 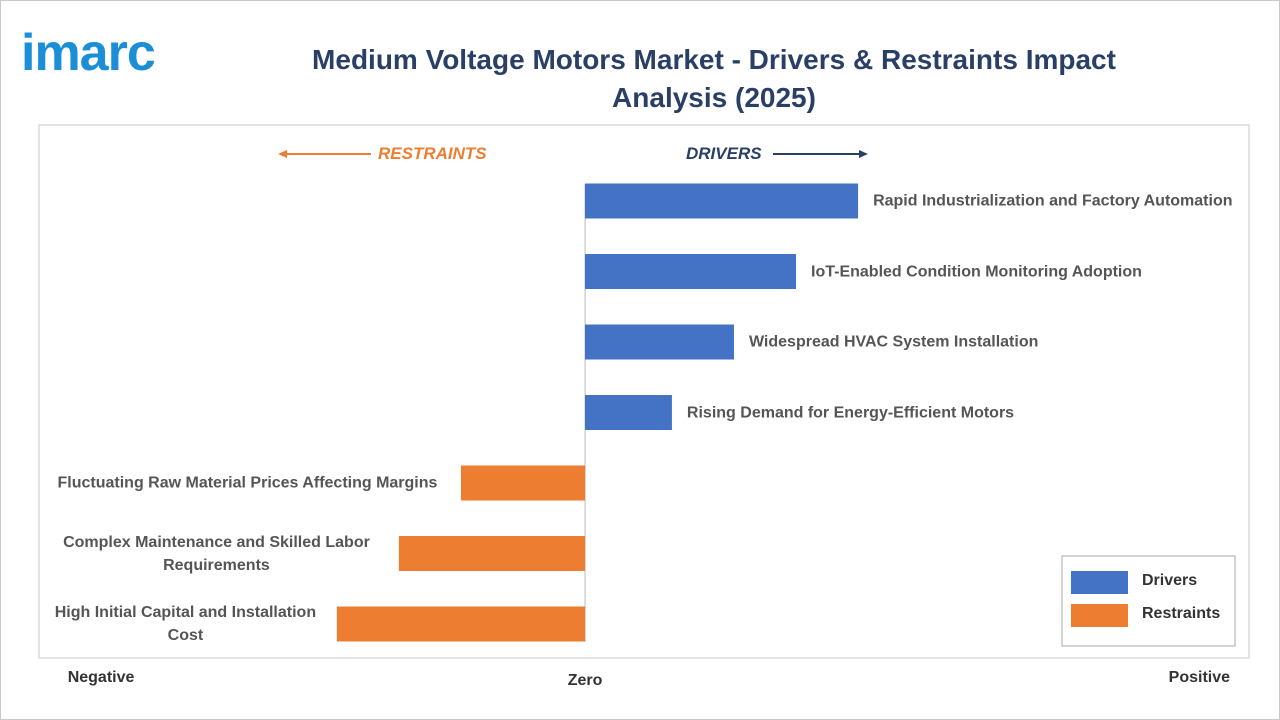 I want to click on category-label: Widespread HVAC System Installation, so click(x=893, y=342).